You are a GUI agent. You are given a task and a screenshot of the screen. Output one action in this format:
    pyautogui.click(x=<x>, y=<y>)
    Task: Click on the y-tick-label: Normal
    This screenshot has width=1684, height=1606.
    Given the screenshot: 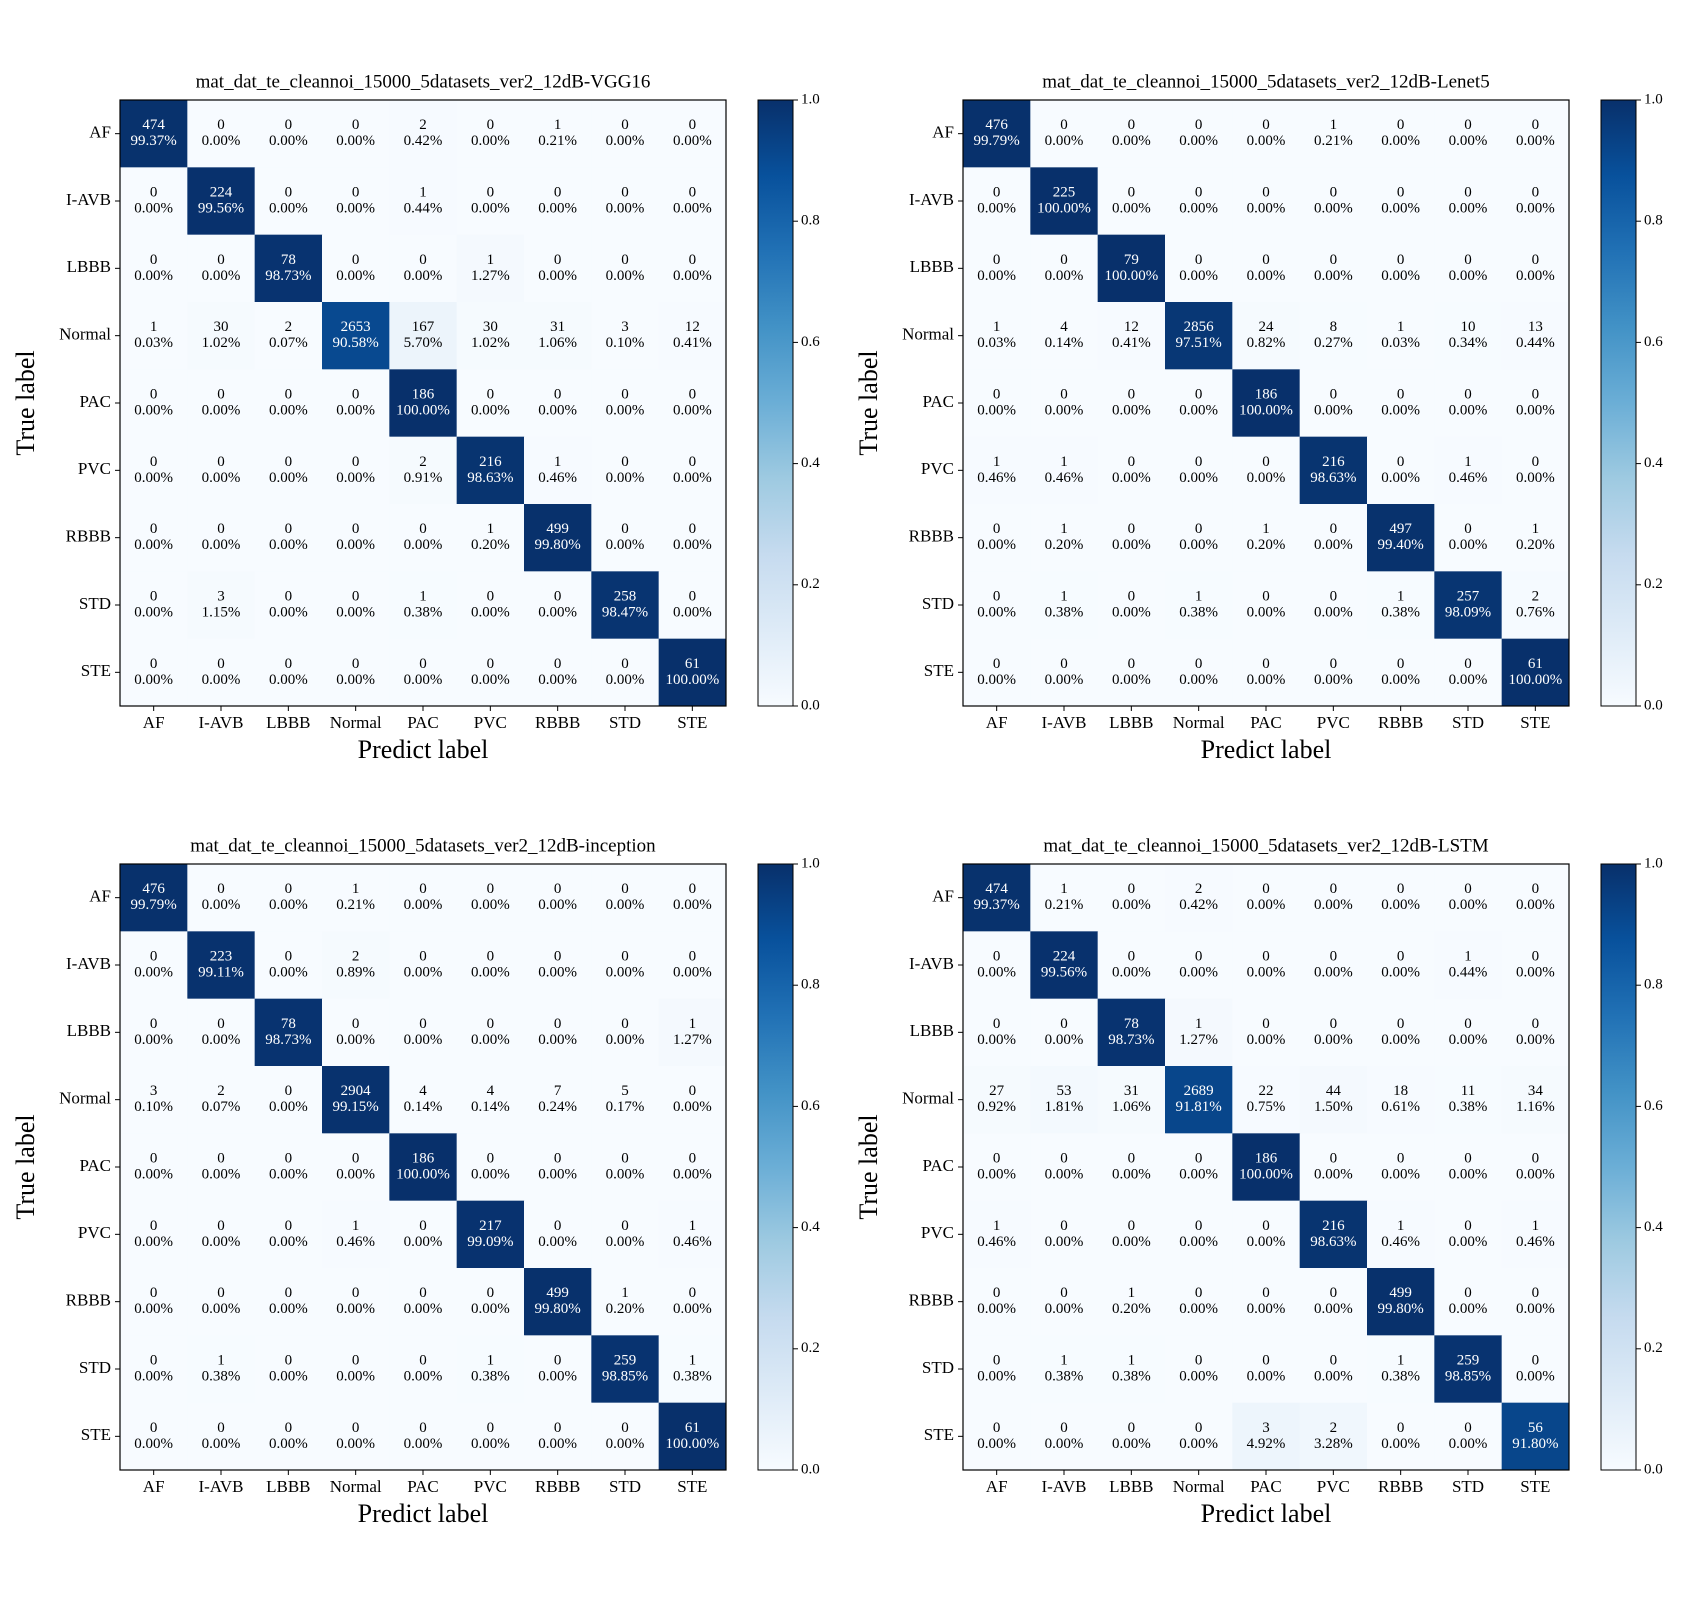 What is the action you would take?
    pyautogui.click(x=85, y=1098)
    